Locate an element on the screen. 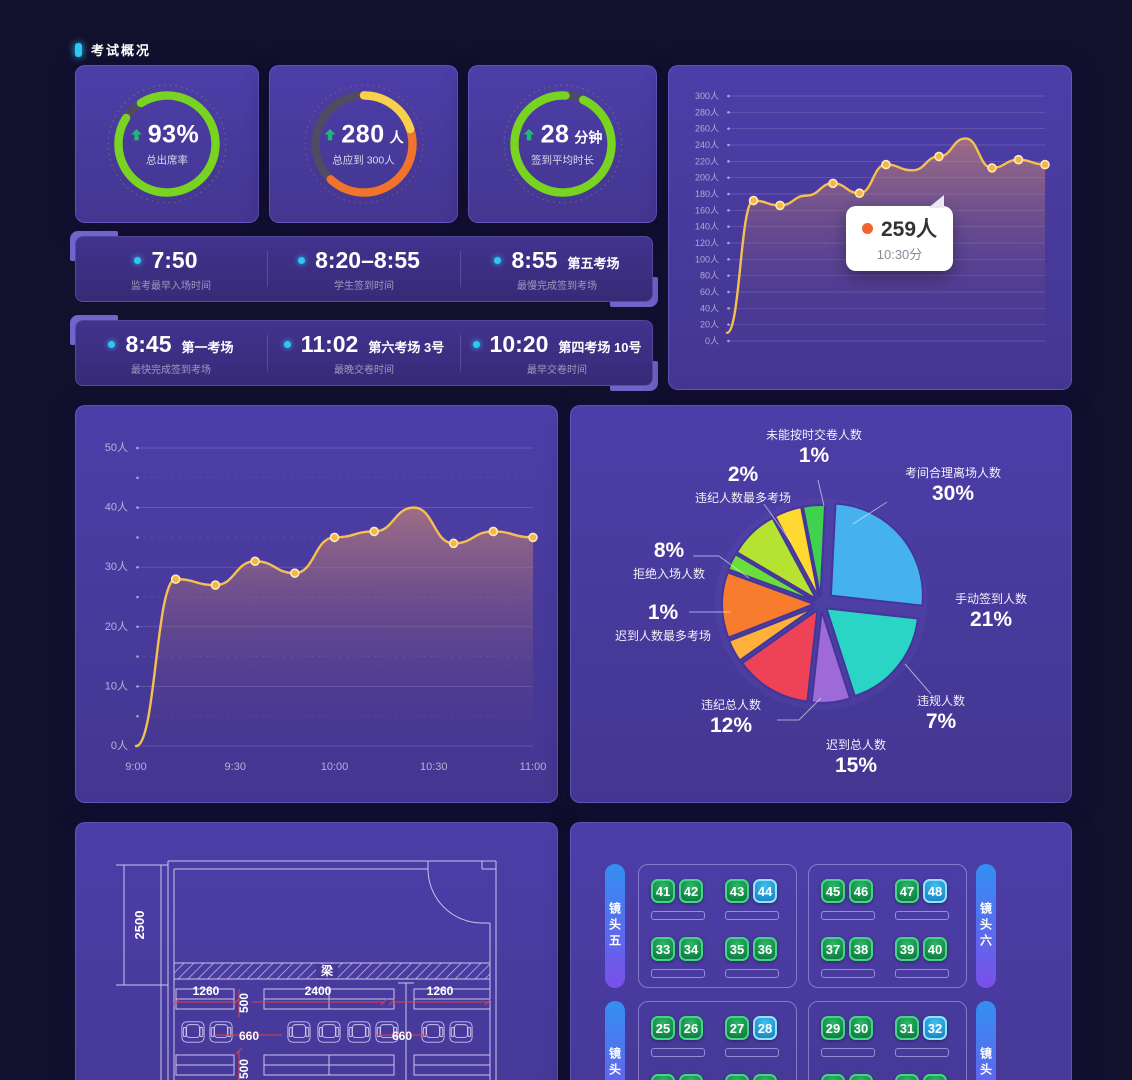  svg-text: 260人 is located at coordinates (707, 129).